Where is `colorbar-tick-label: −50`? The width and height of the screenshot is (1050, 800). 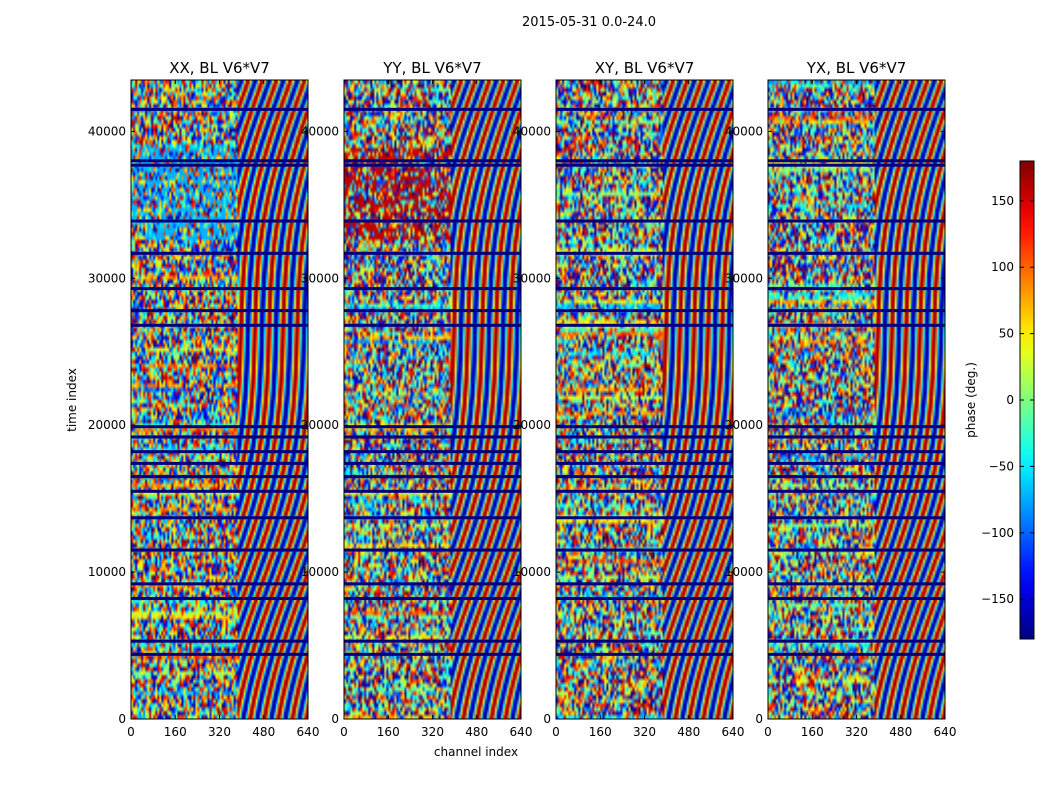 colorbar-tick-label: −50 is located at coordinates (1001, 466).